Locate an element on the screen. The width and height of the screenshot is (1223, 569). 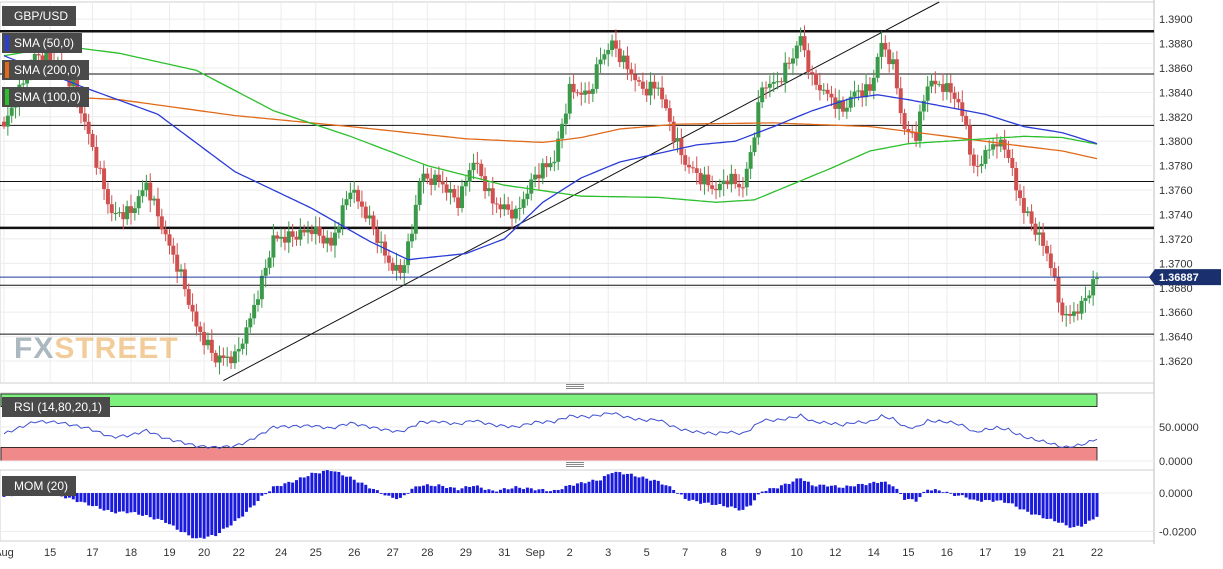
x-tick-label-4: 19 is located at coordinates (169, 553).